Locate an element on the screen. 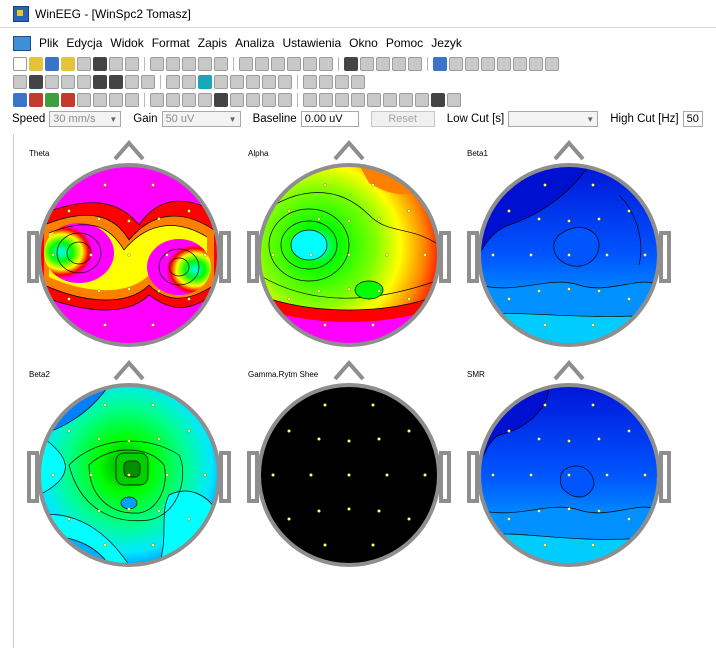 The height and width of the screenshot is (651, 716). sources-icon is located at coordinates (132, 100).